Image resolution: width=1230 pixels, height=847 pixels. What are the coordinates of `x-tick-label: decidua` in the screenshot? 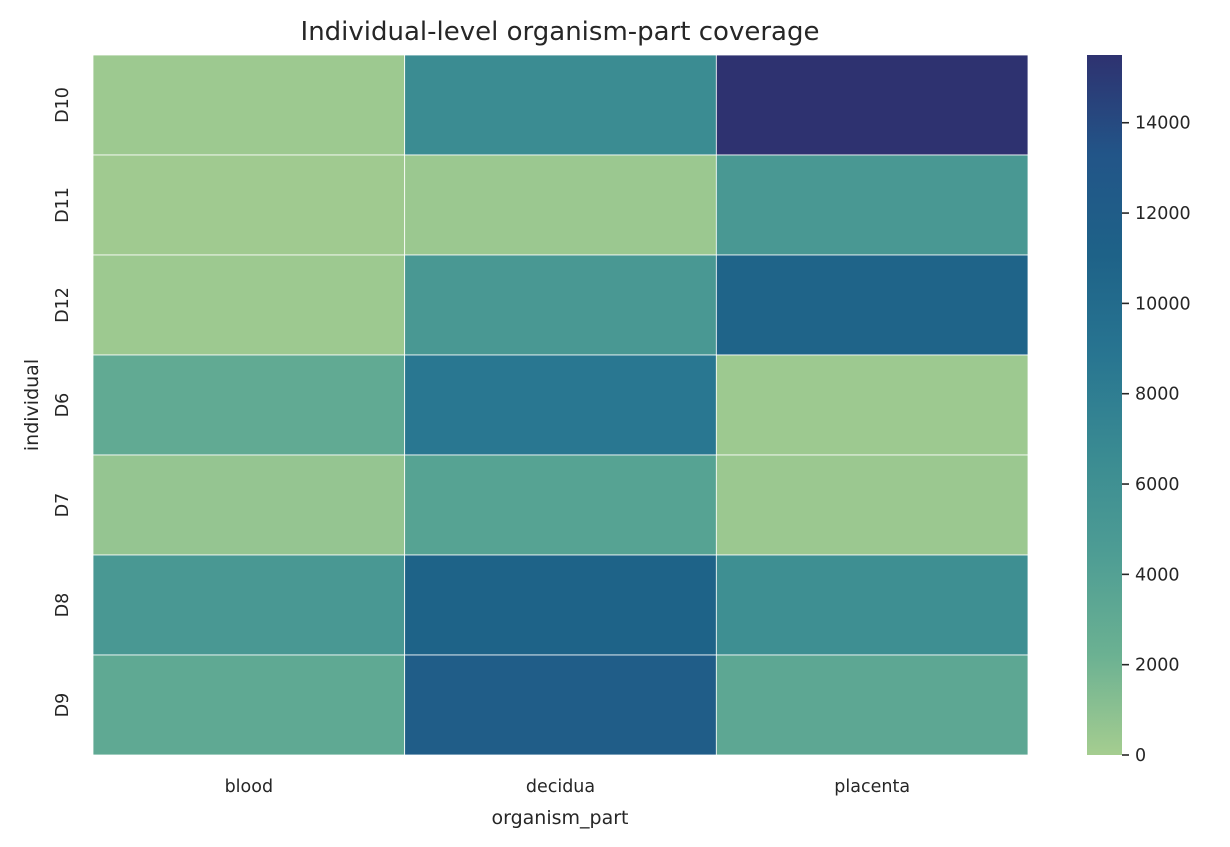 It's located at (560, 787).